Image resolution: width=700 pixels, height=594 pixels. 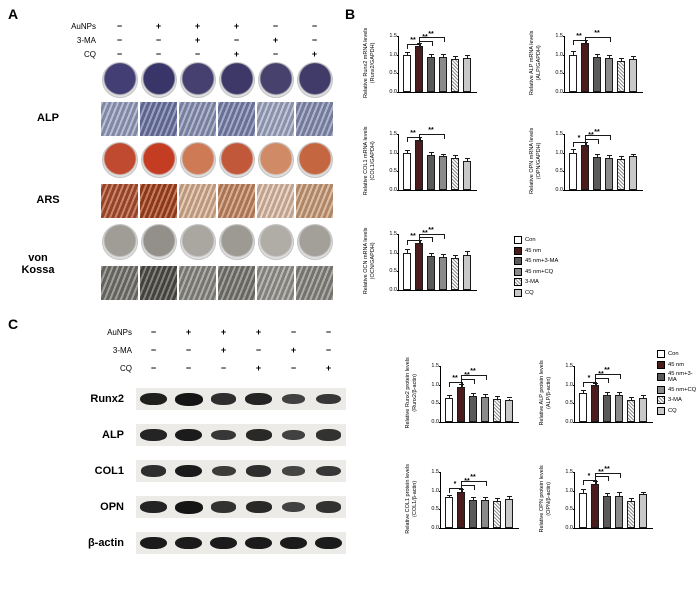 I want to click on legend-item: 45 nm, so click(x=536, y=250).